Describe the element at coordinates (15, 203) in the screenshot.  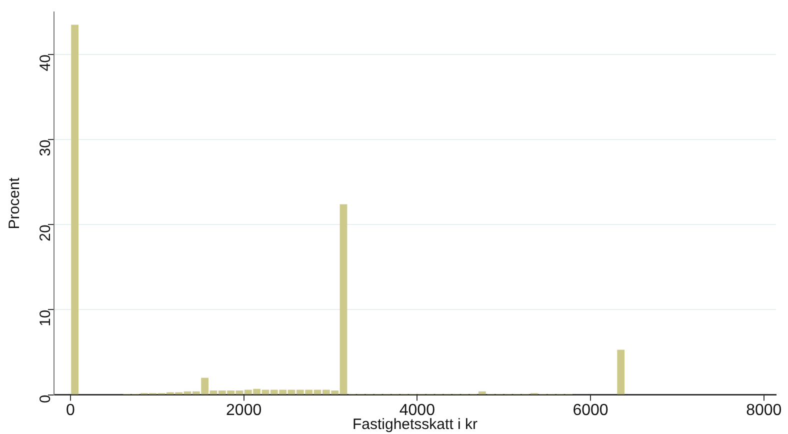
I see `y-axis-title: Procent` at that location.